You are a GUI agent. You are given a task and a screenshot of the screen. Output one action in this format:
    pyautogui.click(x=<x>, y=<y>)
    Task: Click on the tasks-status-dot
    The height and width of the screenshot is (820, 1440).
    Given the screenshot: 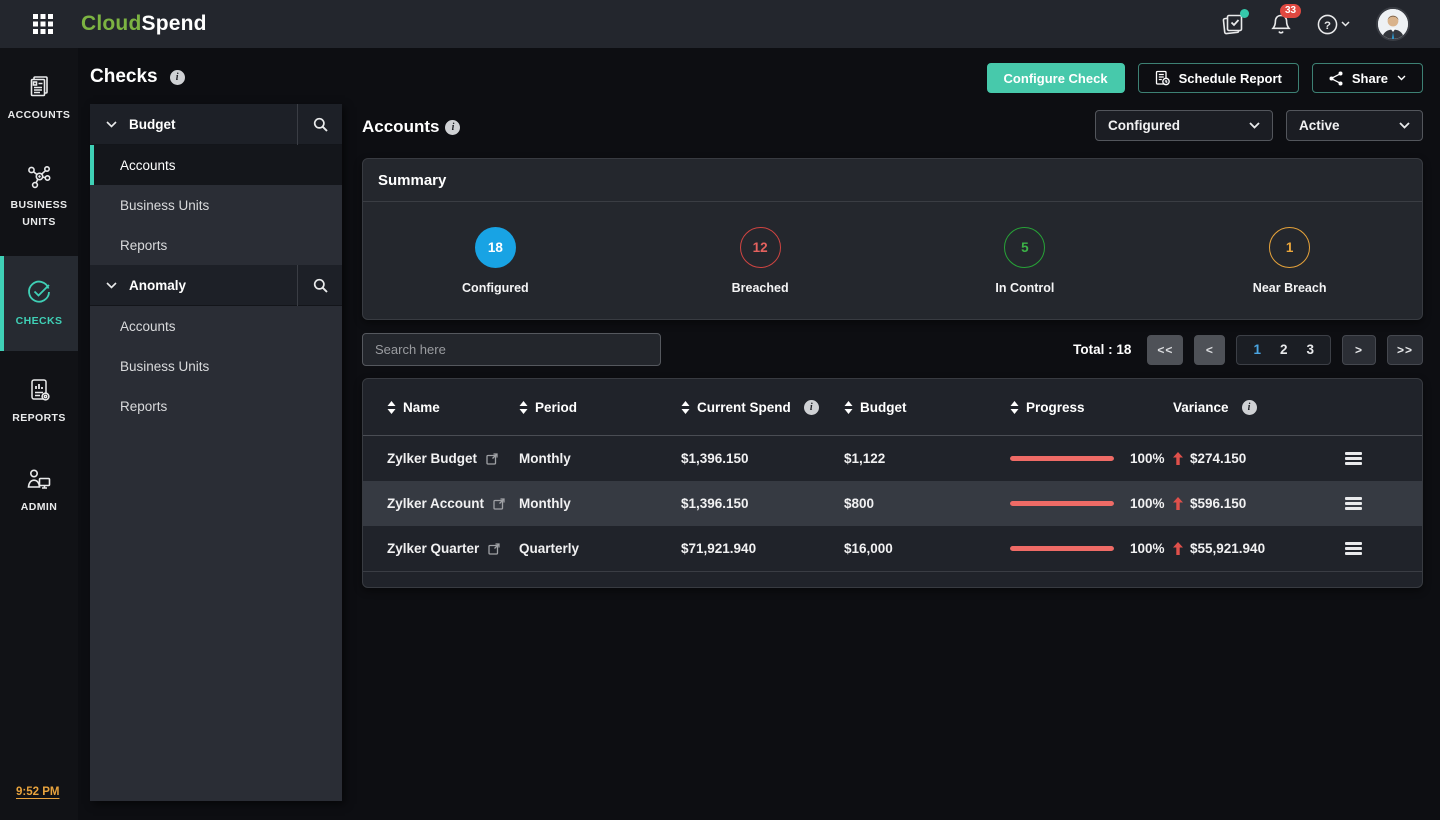 What is the action you would take?
    pyautogui.click(x=1244, y=13)
    